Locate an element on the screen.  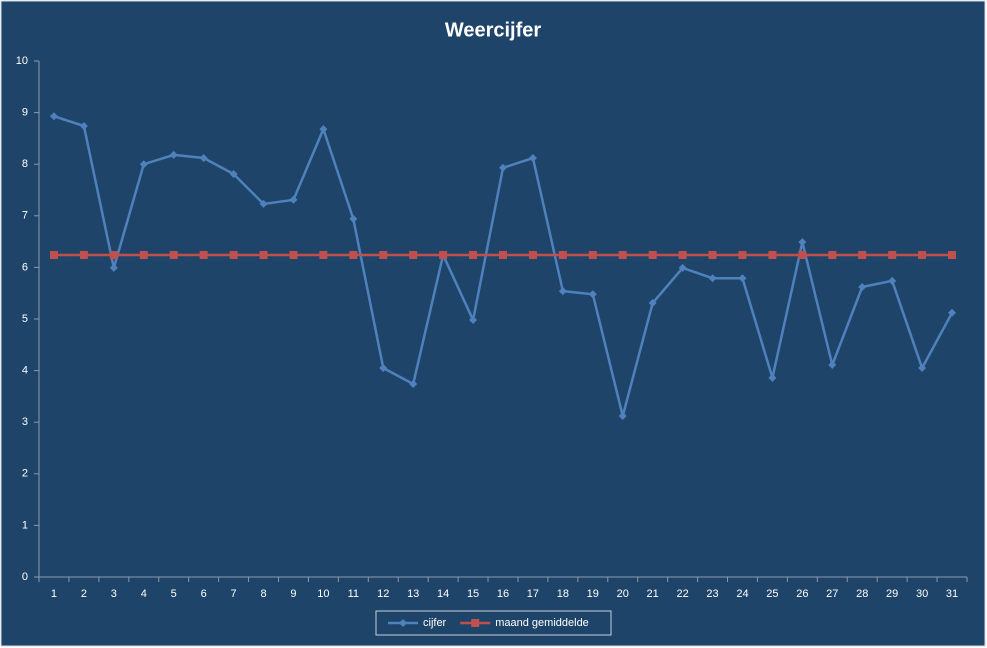
legend-label: cijfer is located at coordinates (435, 623).